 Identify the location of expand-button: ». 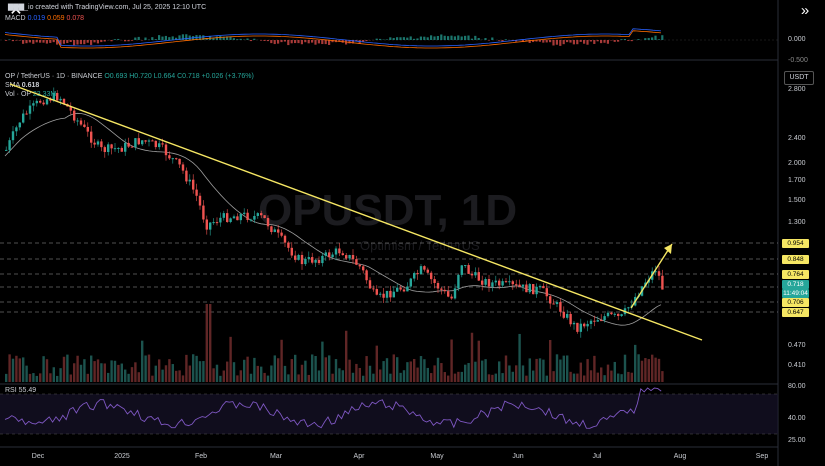
(805, 10).